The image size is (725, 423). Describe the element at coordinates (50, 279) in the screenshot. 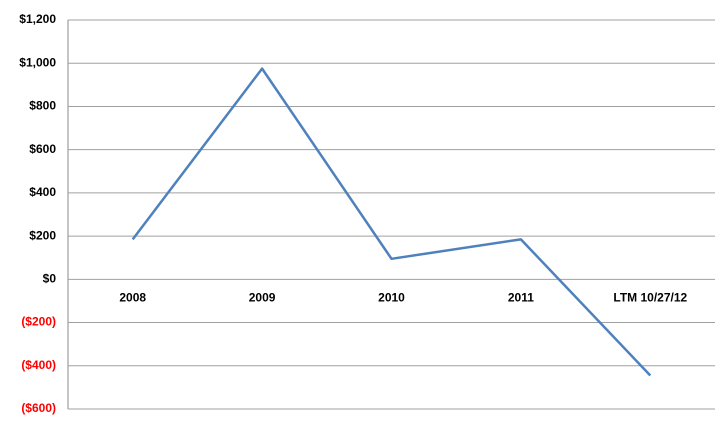

I see `y-tick-label: $0` at that location.